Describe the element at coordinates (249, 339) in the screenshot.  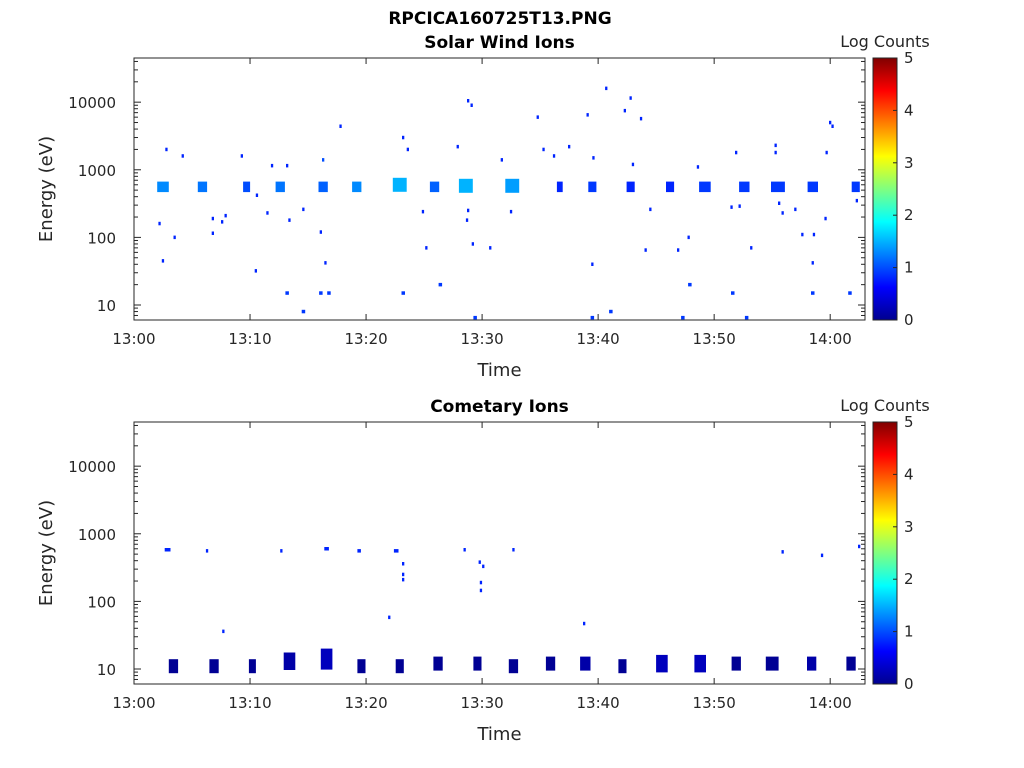
I see `x-tick-label: 13:10` at that location.